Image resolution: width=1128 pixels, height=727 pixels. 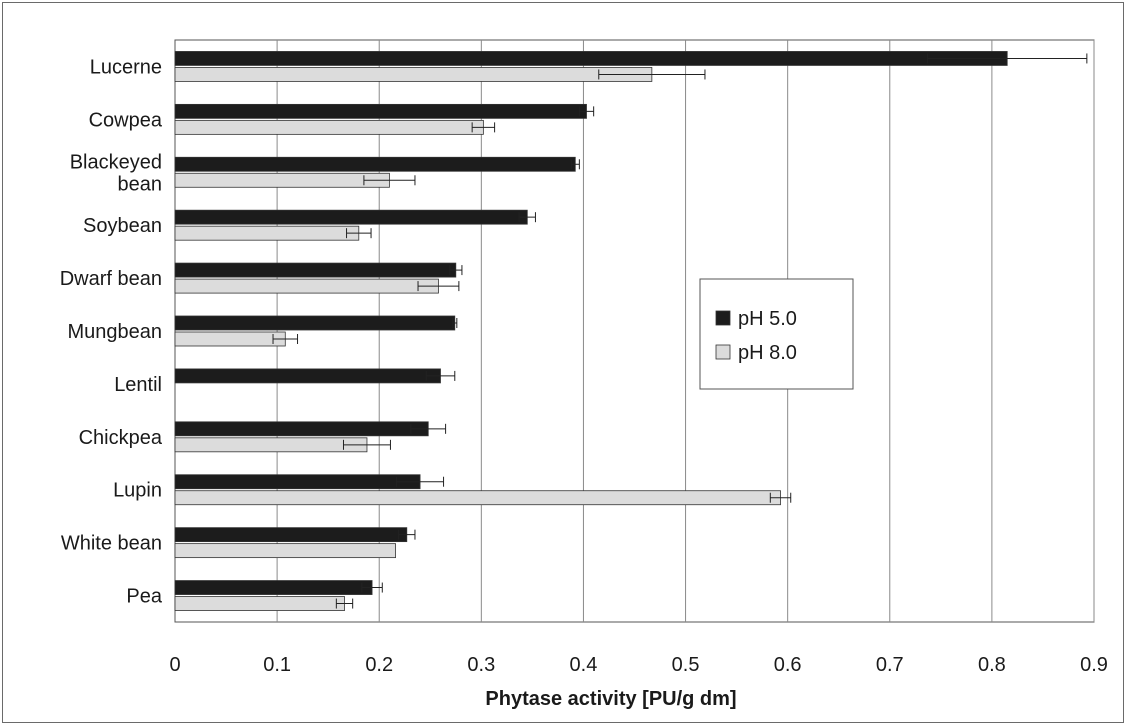 What do you see at coordinates (610, 699) in the screenshot?
I see `x-axis-title: Phytase activity [PU/g dm]` at bounding box center [610, 699].